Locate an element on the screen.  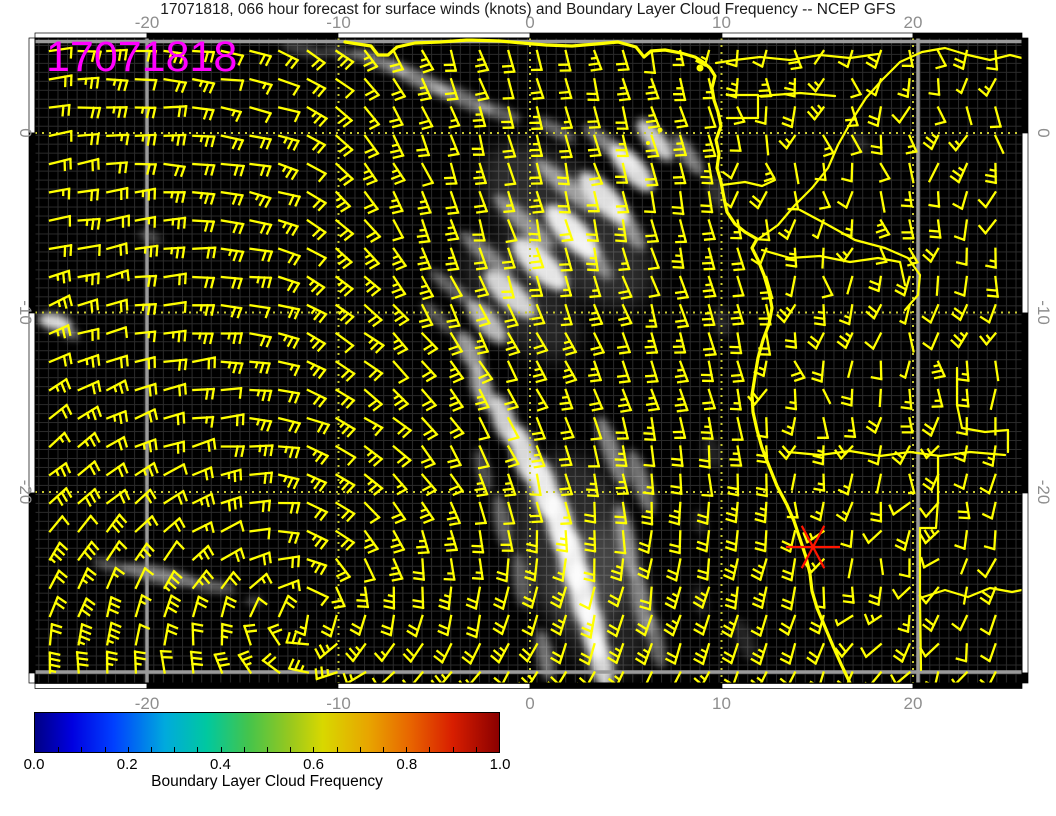
x-tick-label-top: 20 is located at coordinates (913, 22).